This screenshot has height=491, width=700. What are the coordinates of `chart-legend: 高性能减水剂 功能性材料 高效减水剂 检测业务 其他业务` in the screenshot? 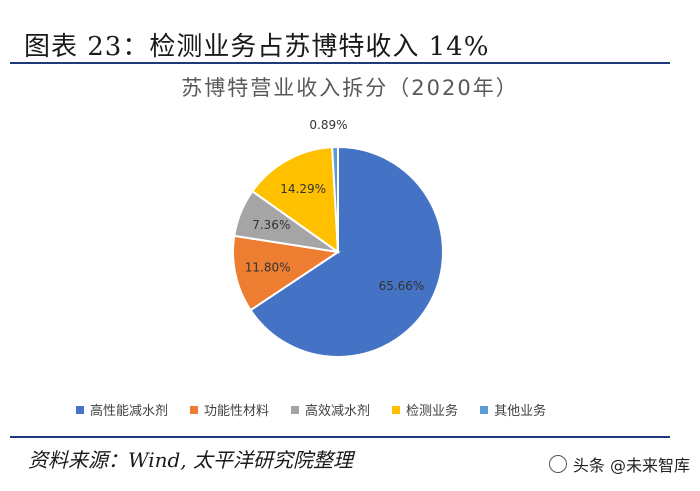 It's located at (311, 409).